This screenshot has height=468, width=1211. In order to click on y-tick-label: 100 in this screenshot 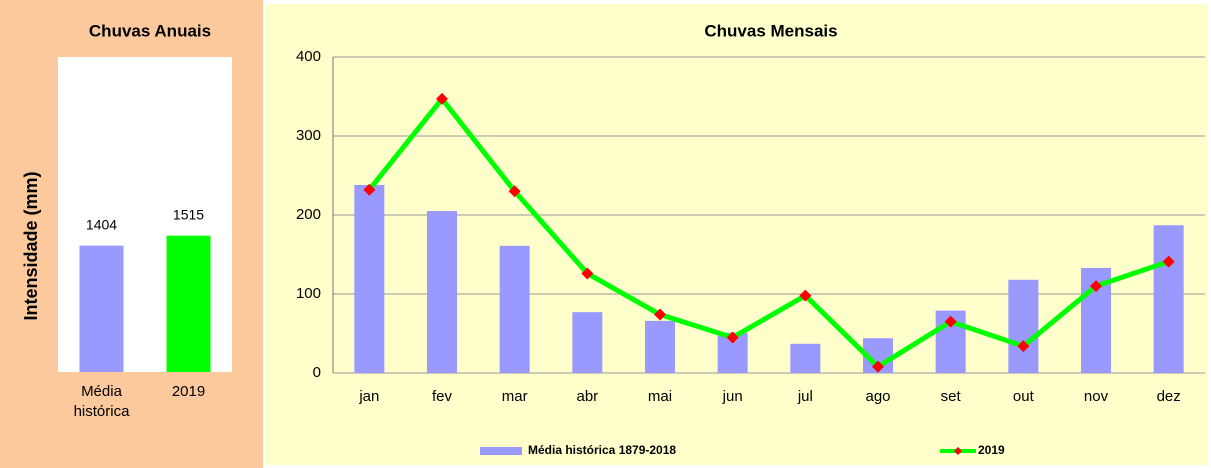, I will do `click(308, 293)`.